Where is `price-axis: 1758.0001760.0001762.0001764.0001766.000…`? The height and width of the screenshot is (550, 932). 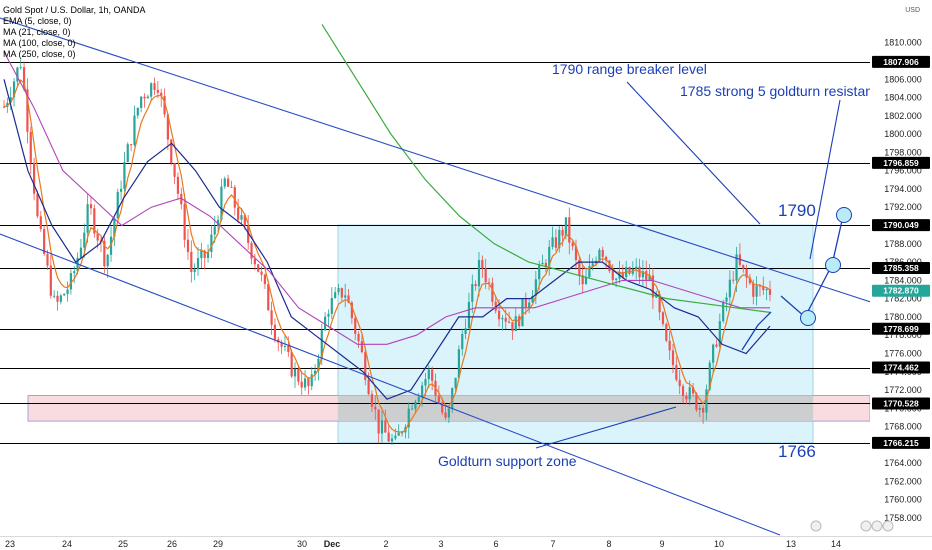
price-axis: 1758.0001760.0001762.0001764.0001766.000… is located at coordinates (903, 280).